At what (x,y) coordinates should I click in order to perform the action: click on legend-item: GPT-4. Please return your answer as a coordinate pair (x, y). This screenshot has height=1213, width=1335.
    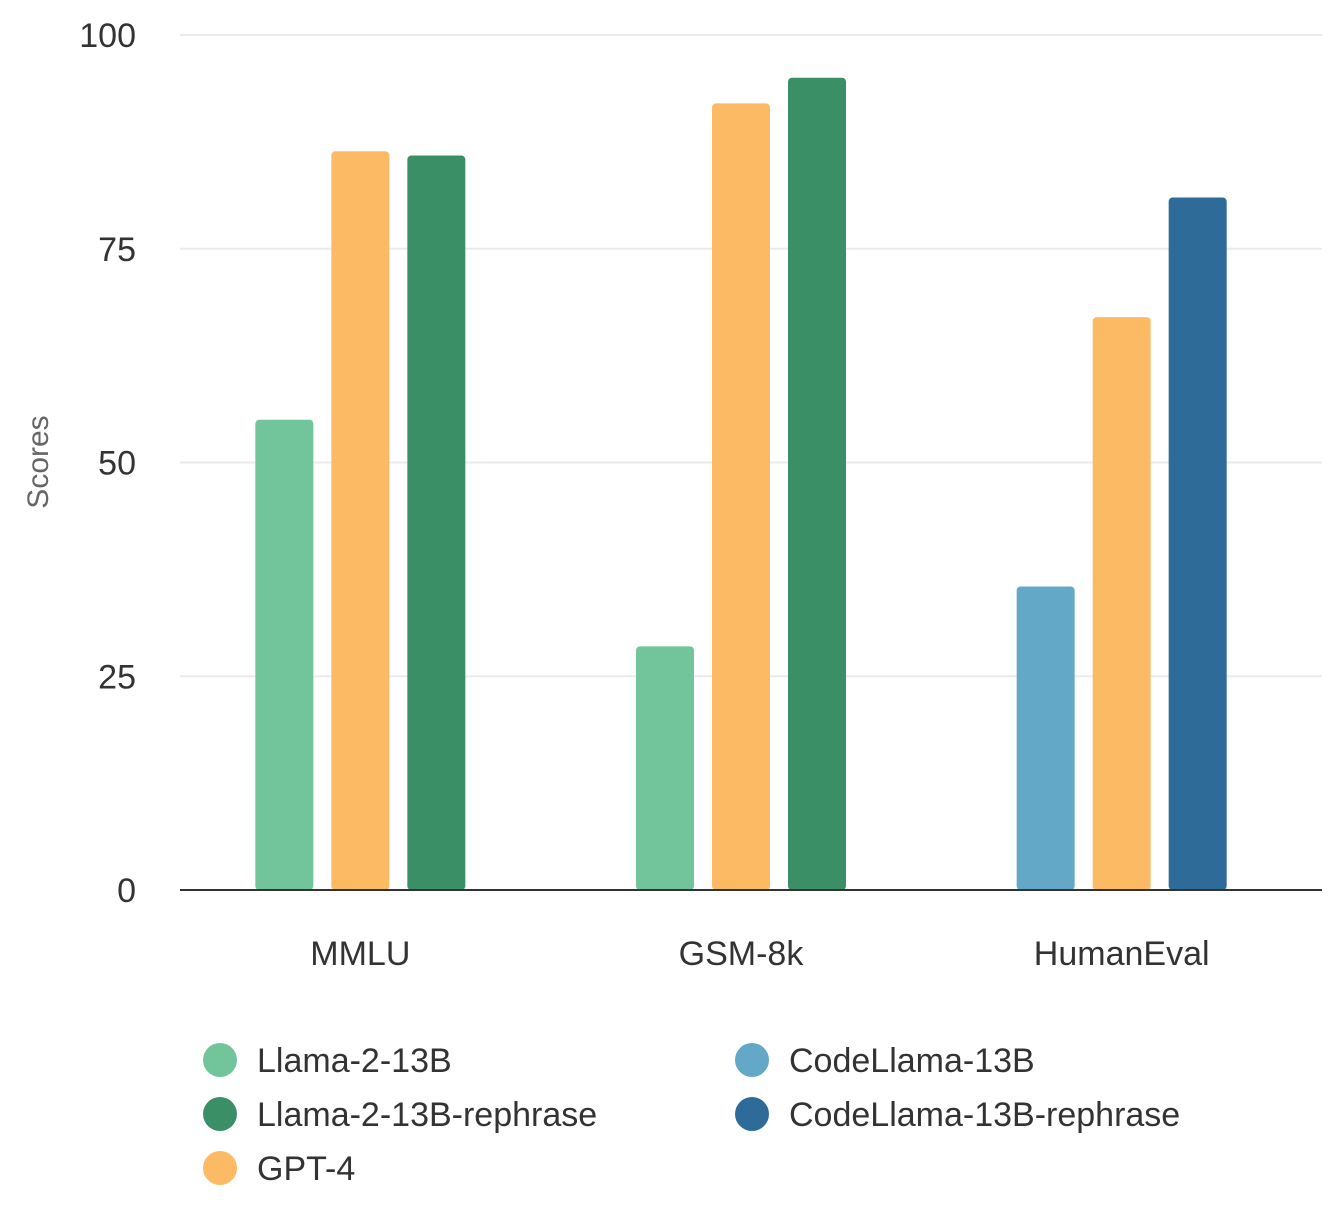
    Looking at the image, I should click on (279, 1169).